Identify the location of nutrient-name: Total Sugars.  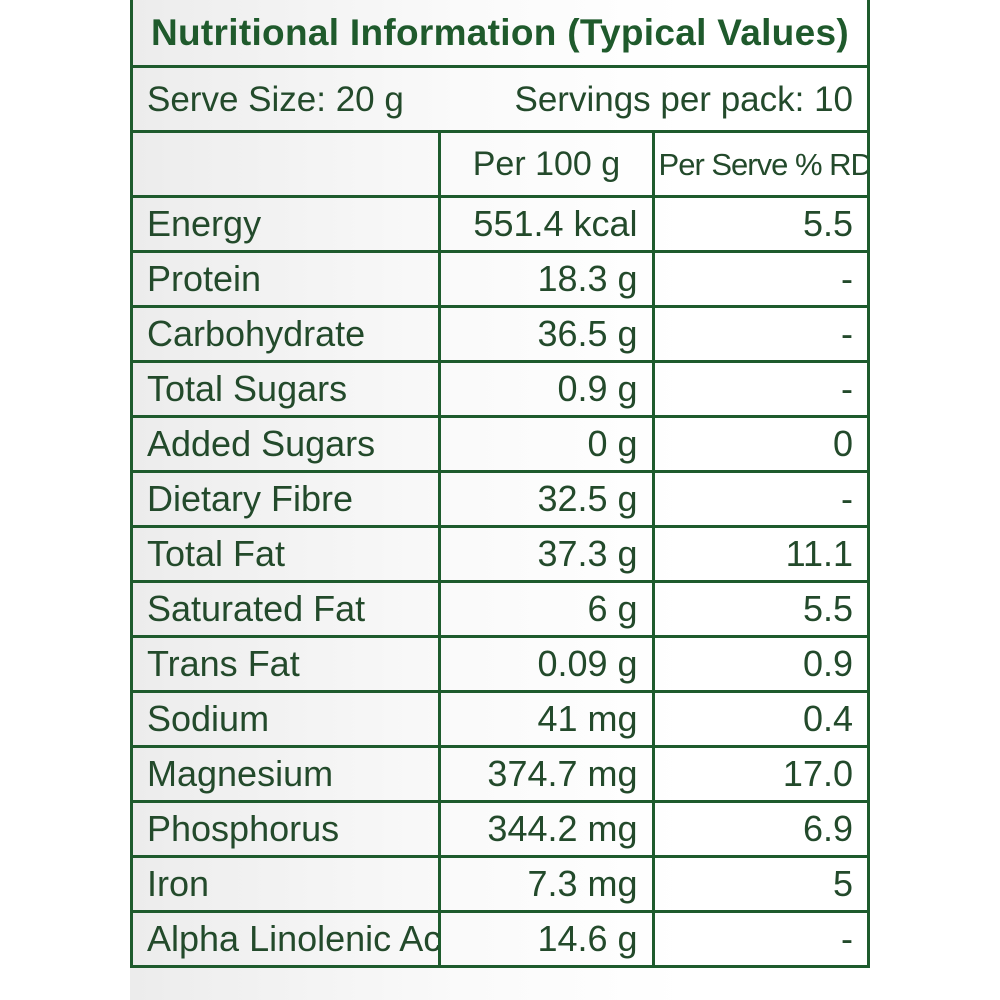
(285, 389).